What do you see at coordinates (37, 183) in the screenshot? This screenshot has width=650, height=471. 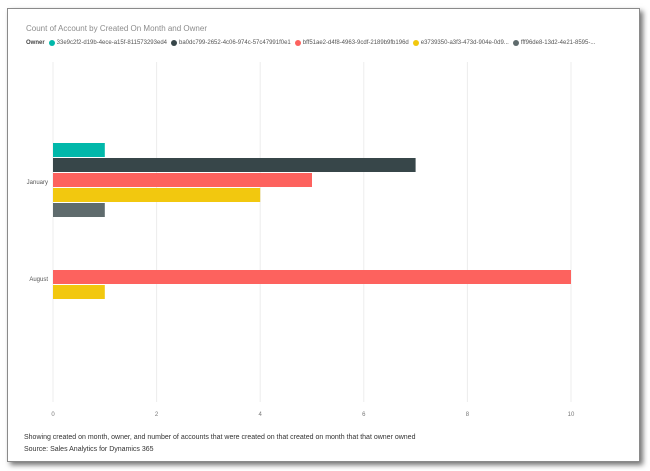 I see `y-category-label: January` at bounding box center [37, 183].